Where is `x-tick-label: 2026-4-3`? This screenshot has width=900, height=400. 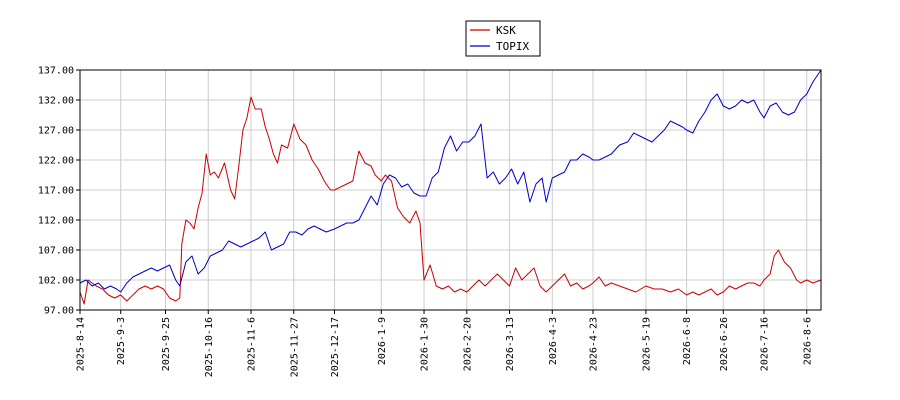 x-tick-label: 2026-4-3 is located at coordinates (553, 341).